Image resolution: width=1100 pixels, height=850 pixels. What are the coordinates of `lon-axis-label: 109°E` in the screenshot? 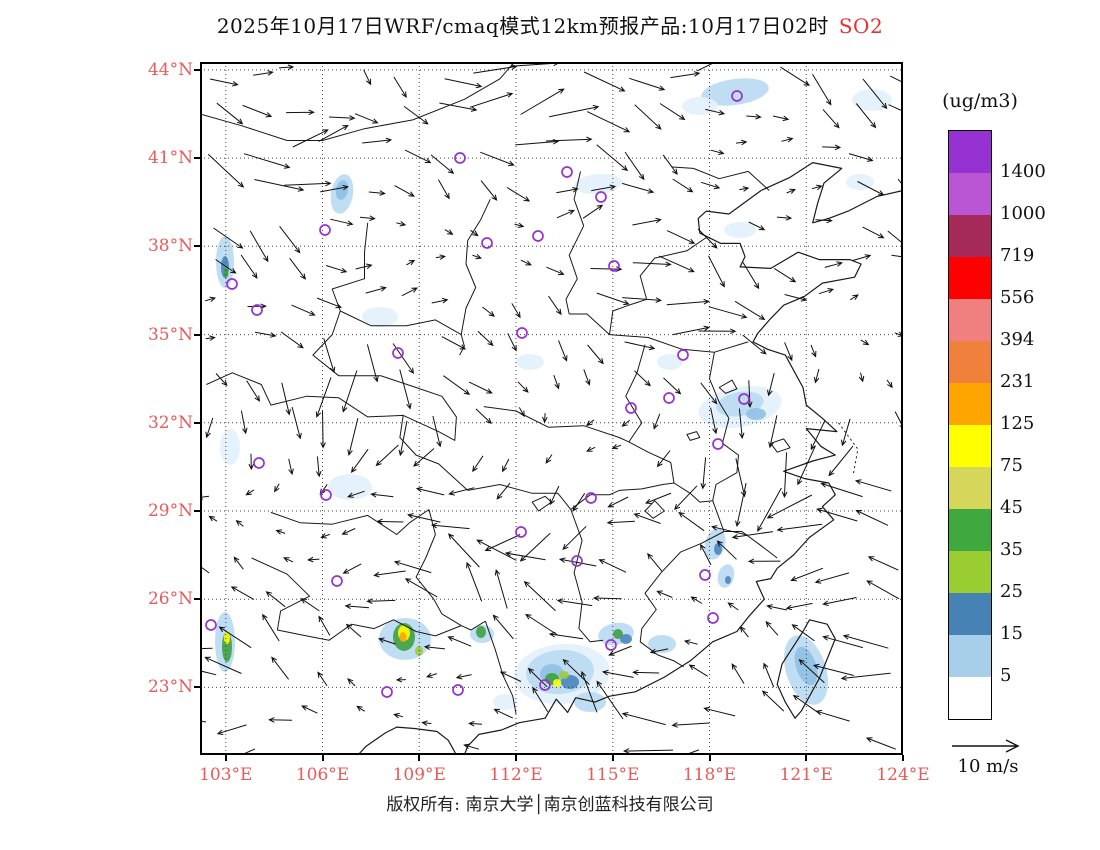 It's located at (419, 775).